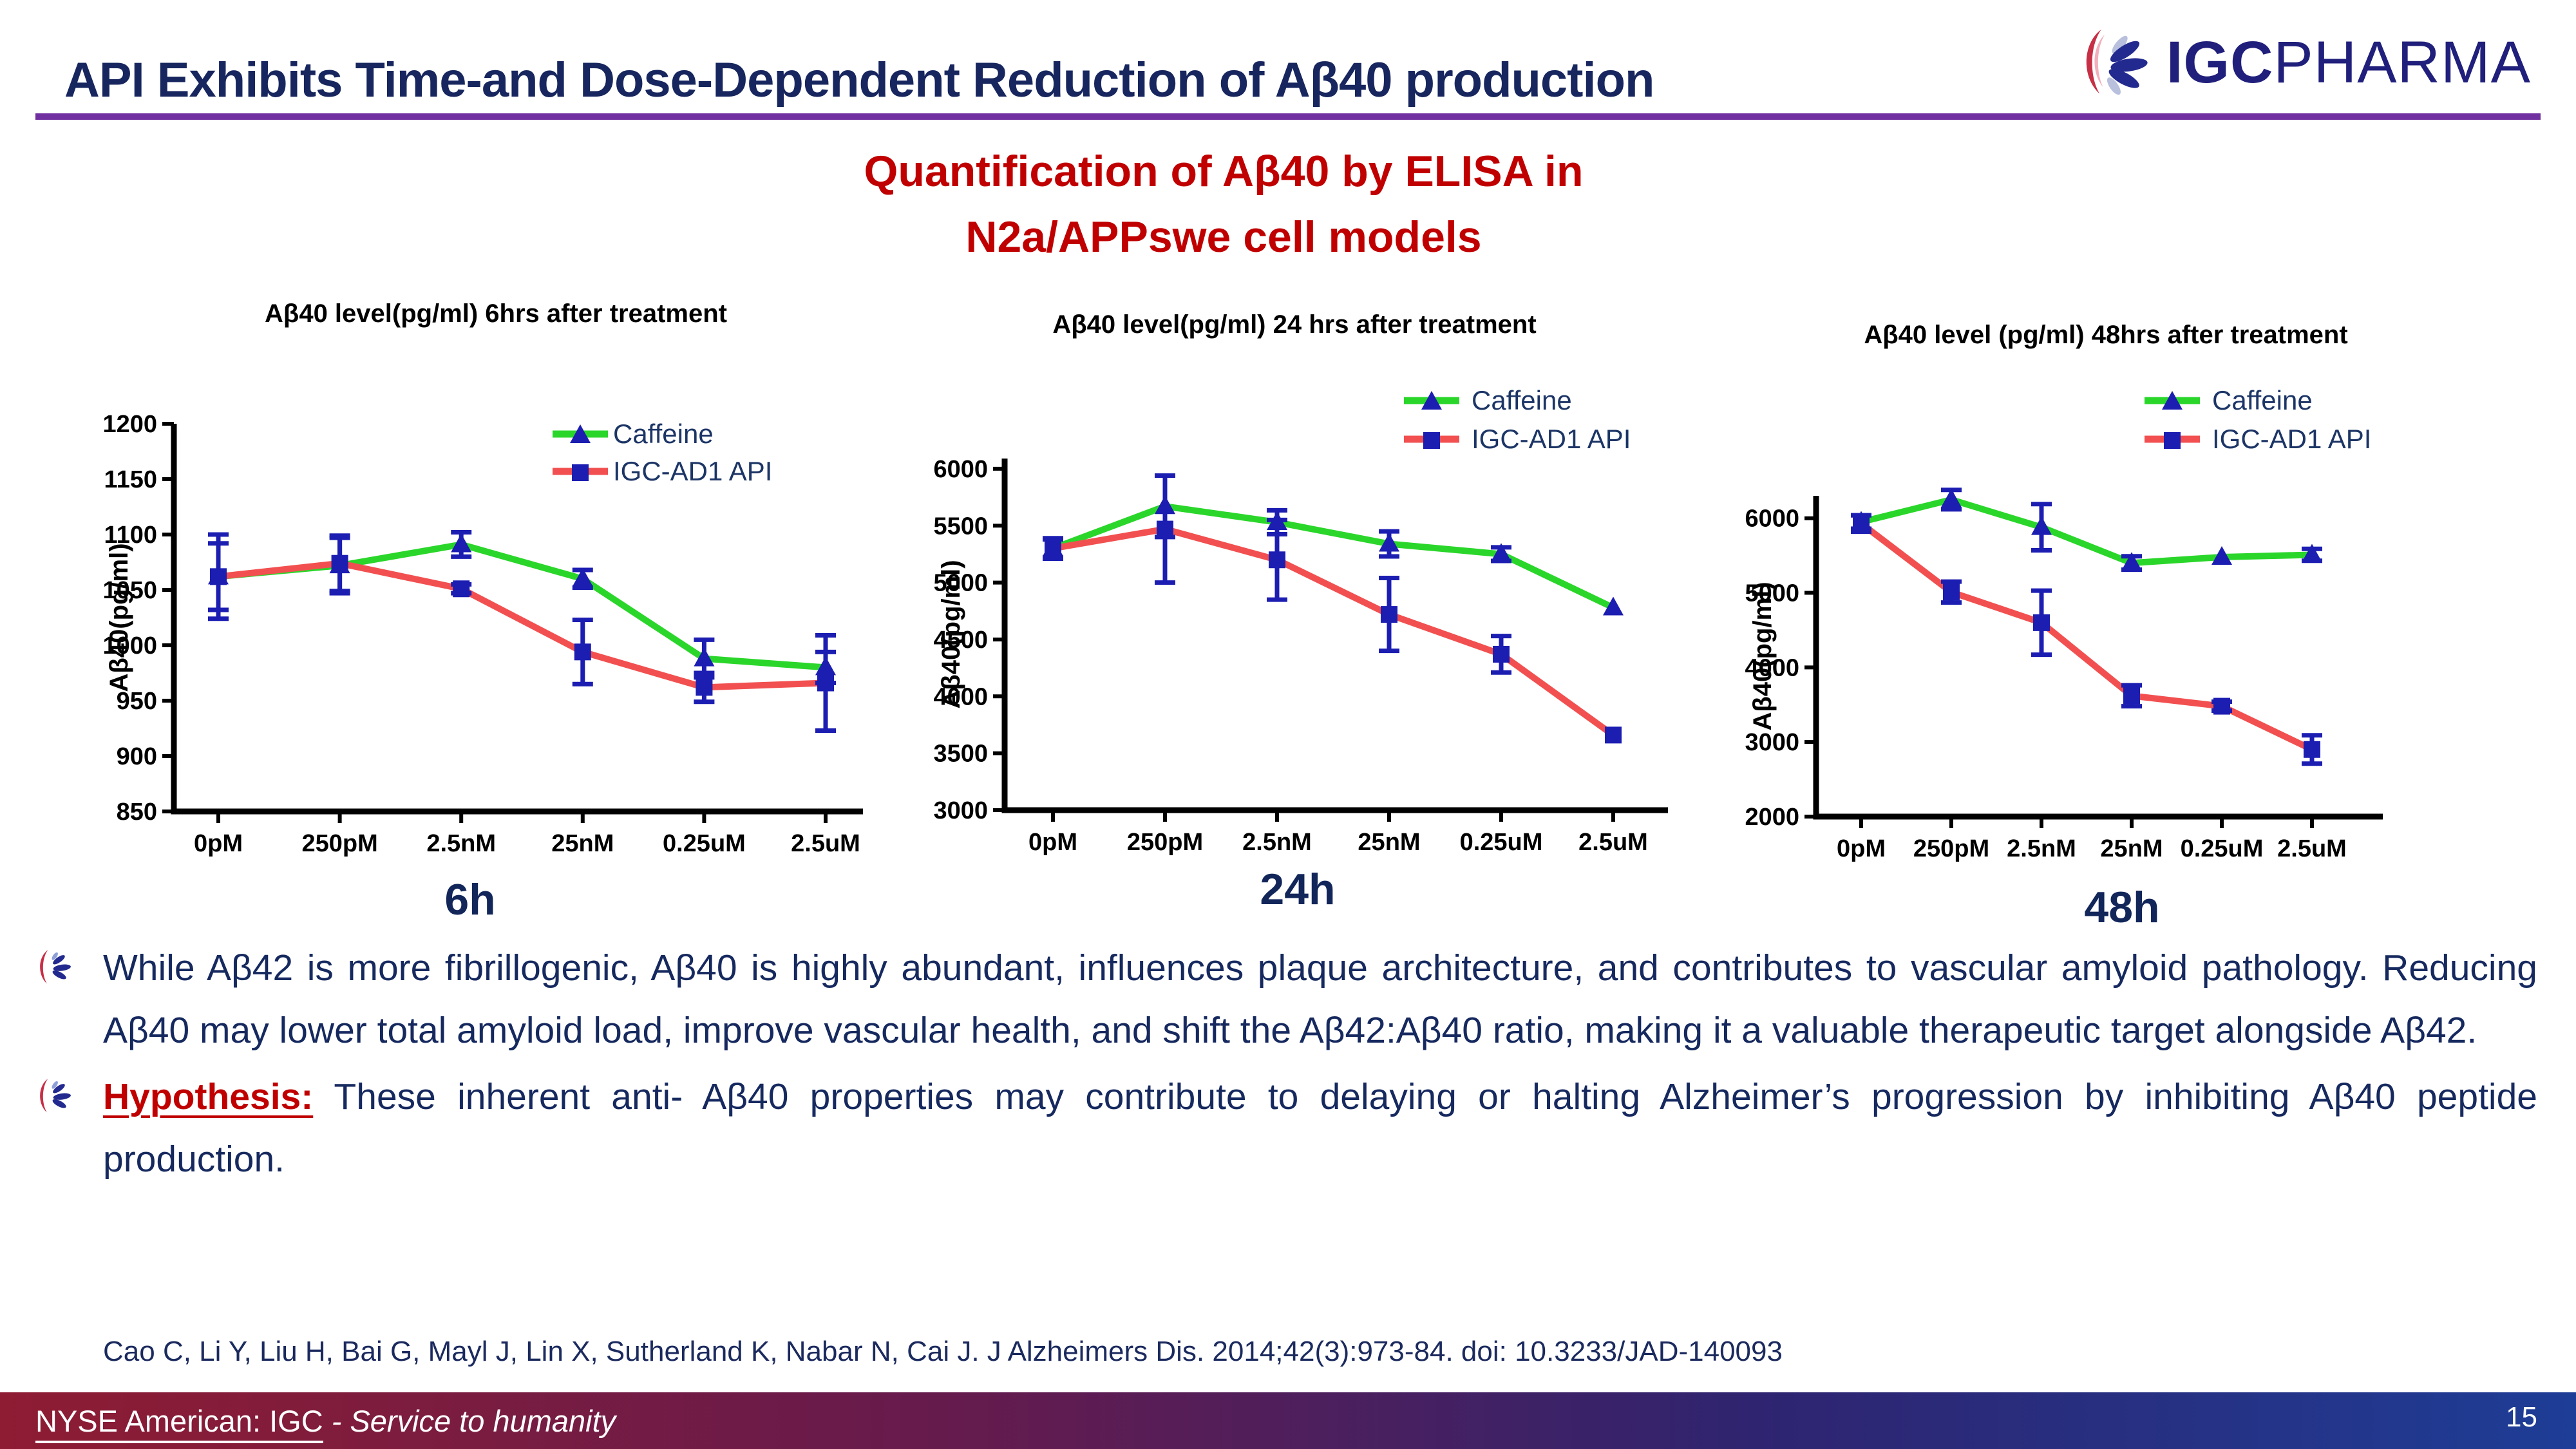  I want to click on figure-heading-line2: N2a/APPswe cell models, so click(1223, 237).